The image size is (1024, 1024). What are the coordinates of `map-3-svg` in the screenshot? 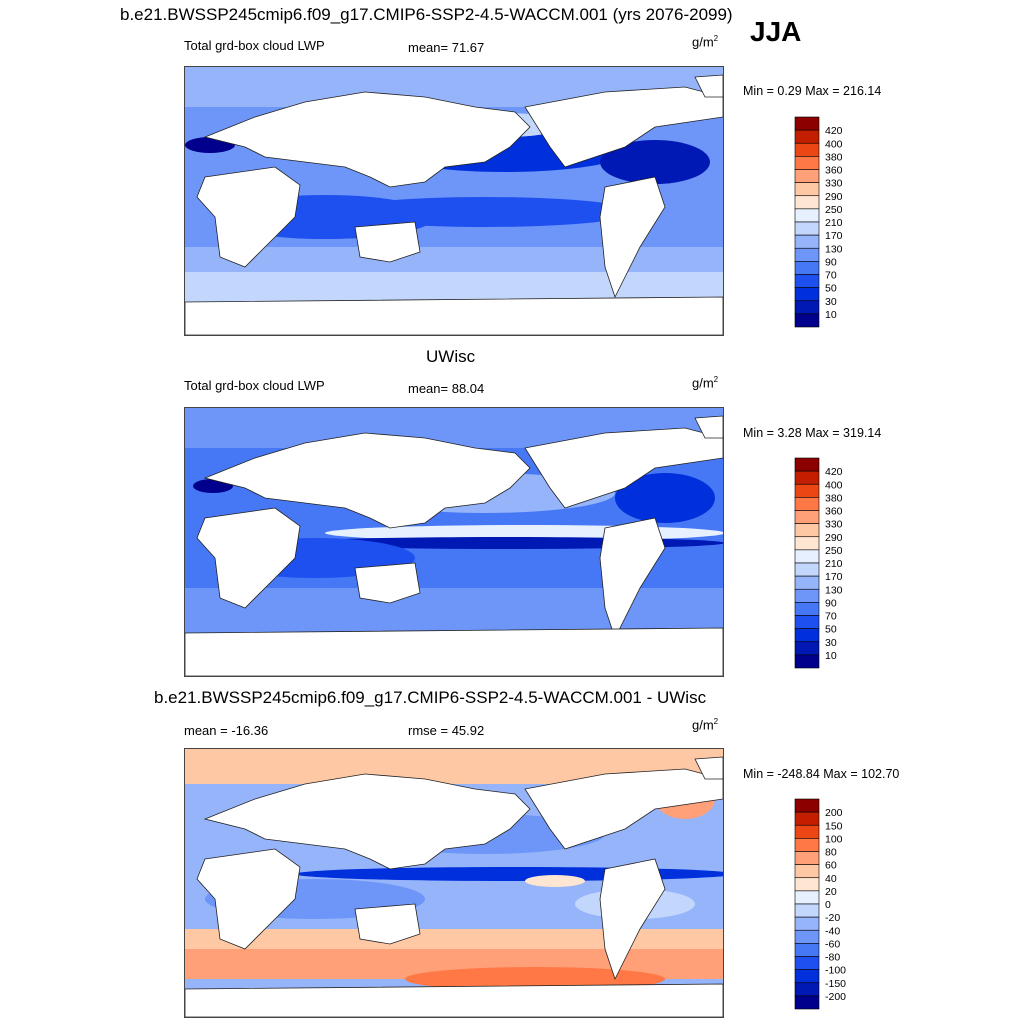 It's located at (454, 883).